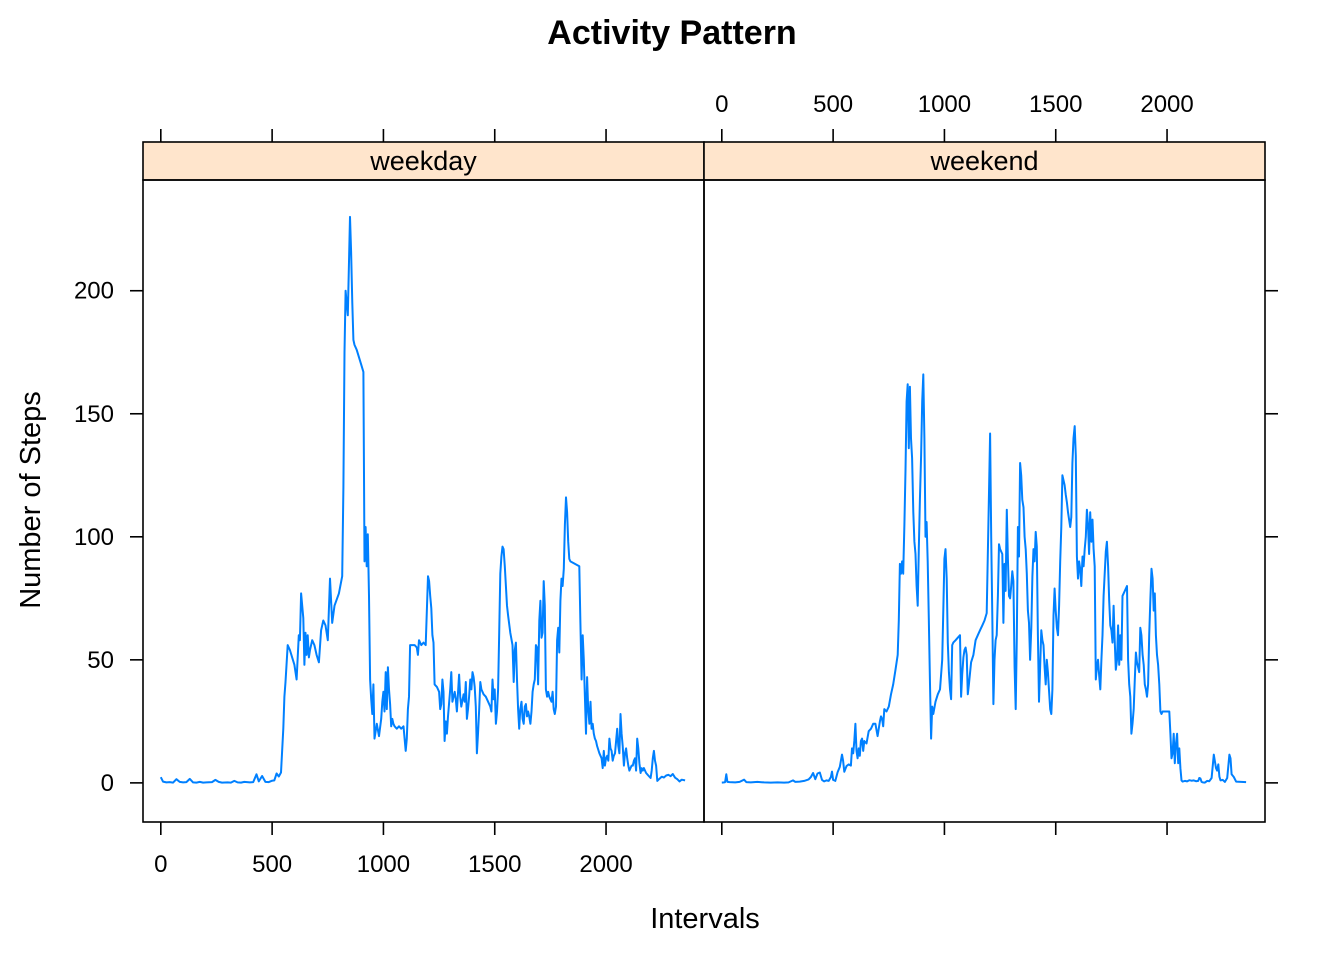  What do you see at coordinates (94, 414) in the screenshot?
I see `y-tick-label: 150` at bounding box center [94, 414].